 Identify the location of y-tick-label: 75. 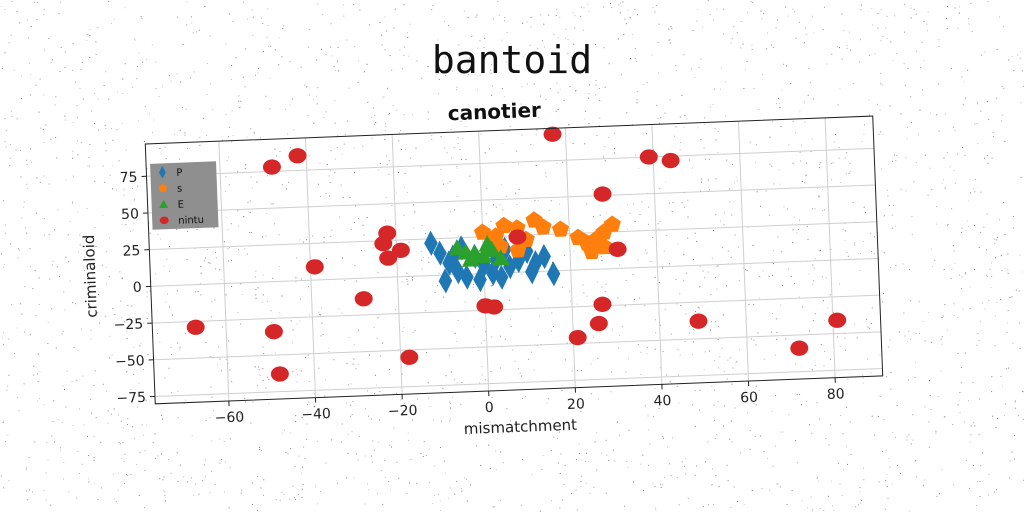
(128, 178).